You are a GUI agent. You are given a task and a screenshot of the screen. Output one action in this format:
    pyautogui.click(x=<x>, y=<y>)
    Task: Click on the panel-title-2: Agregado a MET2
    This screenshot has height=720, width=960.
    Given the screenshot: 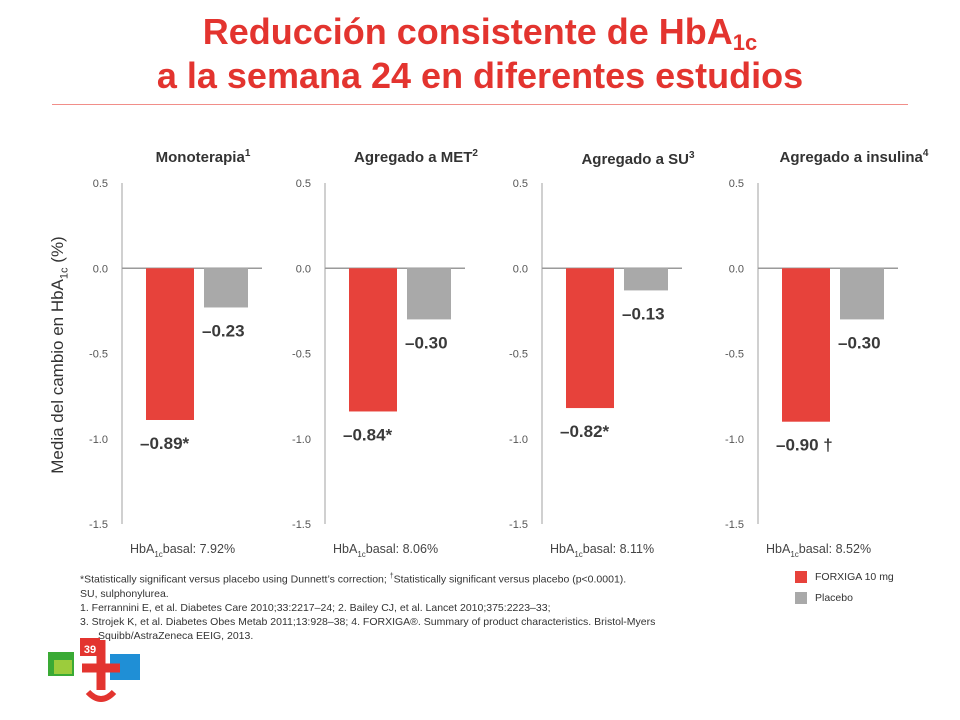 What is the action you would take?
    pyautogui.click(x=416, y=157)
    